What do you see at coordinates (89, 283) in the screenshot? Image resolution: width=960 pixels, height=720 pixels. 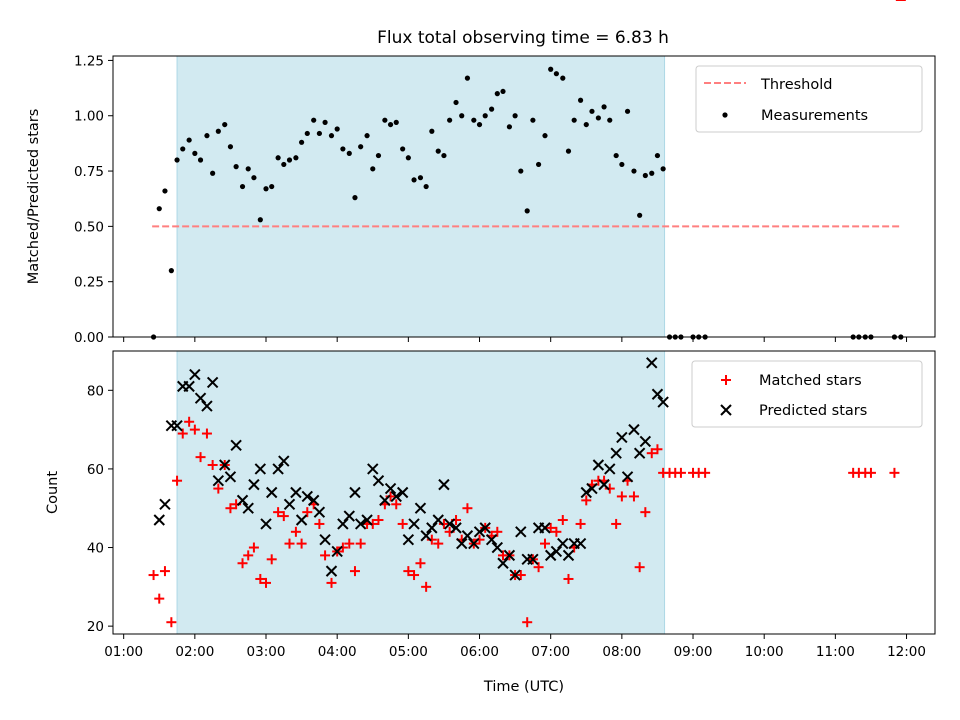 I see `y-tick-label: 0.25` at bounding box center [89, 283].